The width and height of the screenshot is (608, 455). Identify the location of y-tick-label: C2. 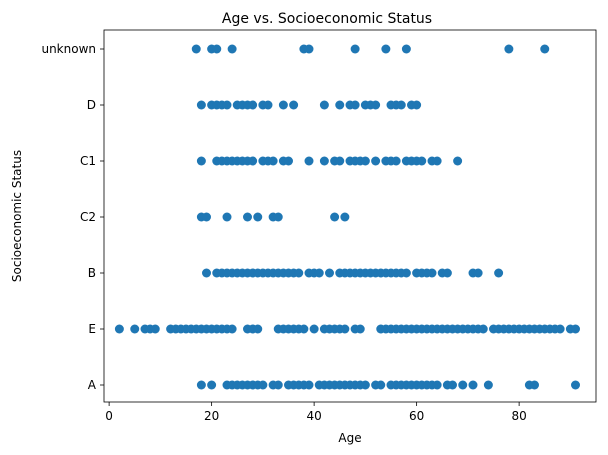
(88, 217).